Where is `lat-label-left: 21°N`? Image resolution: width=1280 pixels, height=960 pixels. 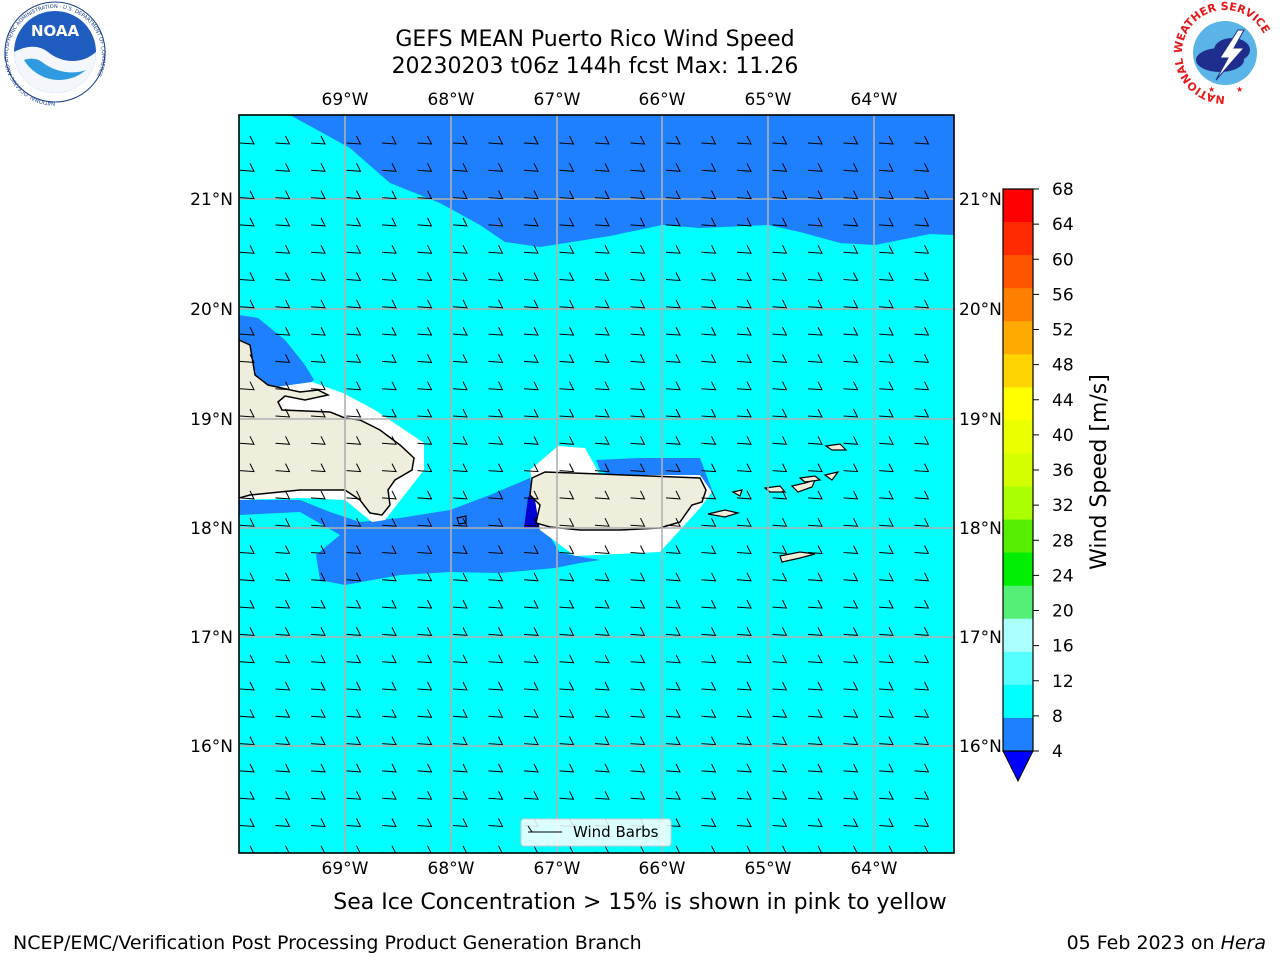 lat-label-left: 21°N is located at coordinates (211, 200).